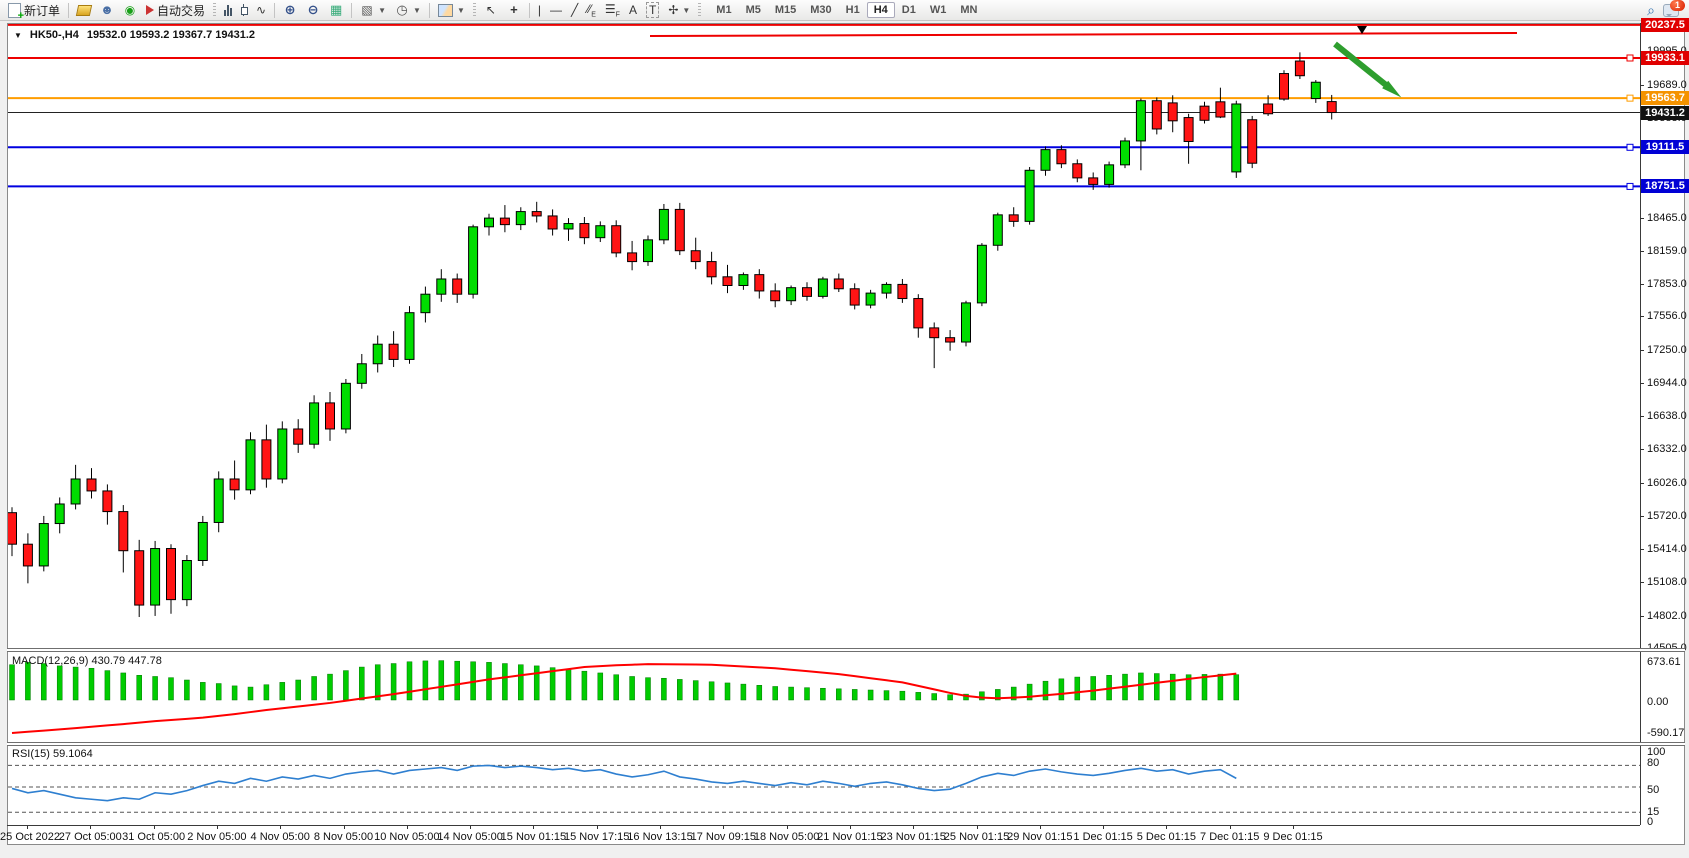 Image resolution: width=1689 pixels, height=858 pixels. I want to click on down-triangle-marker, so click(1362, 30).